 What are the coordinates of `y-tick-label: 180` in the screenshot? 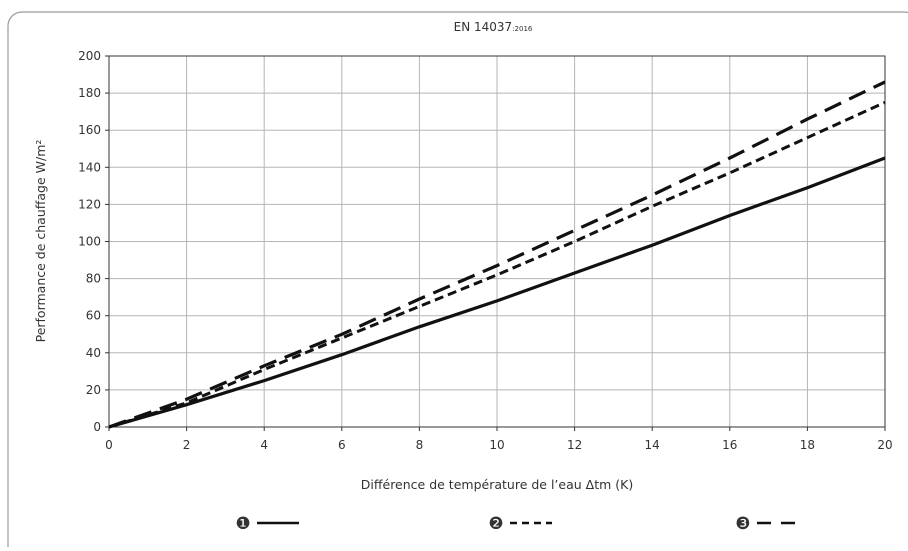 It's located at (89, 93).